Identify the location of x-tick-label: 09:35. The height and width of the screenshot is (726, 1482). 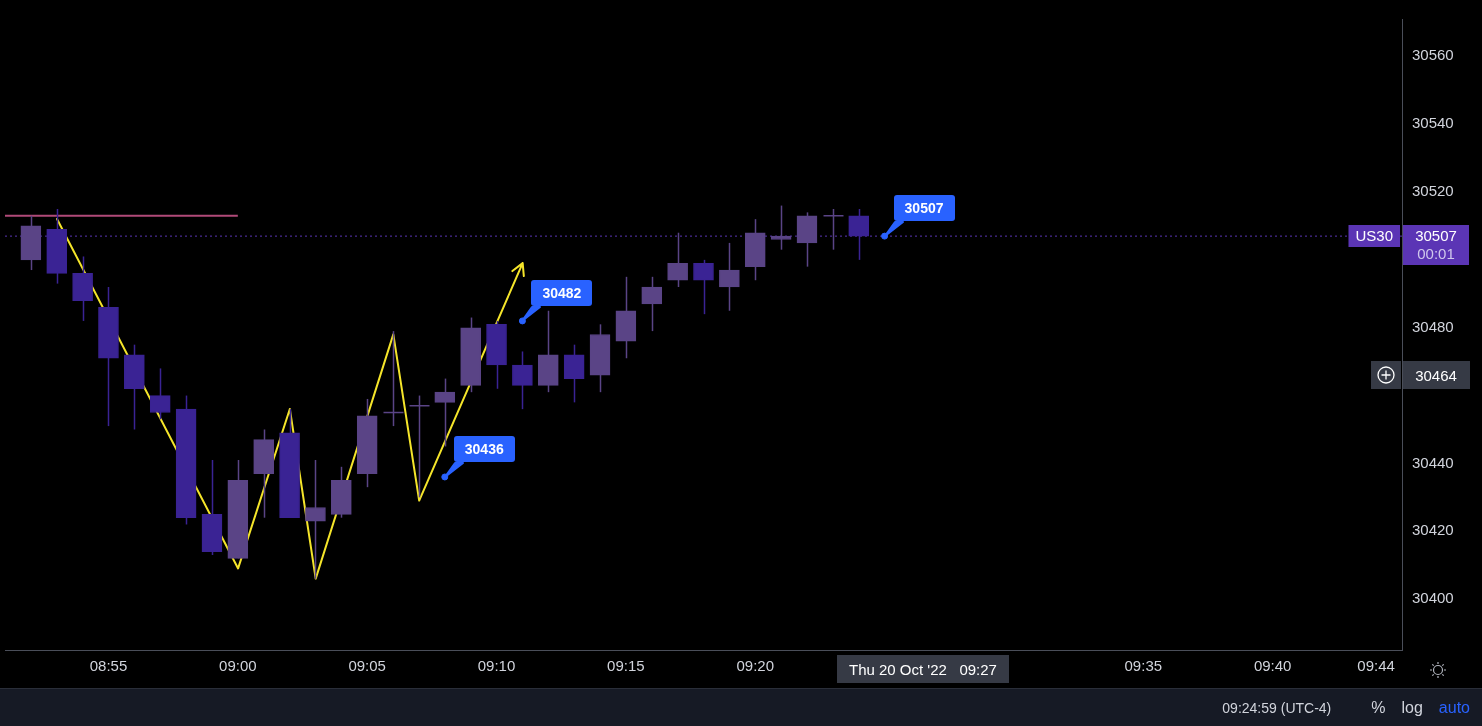
(1143, 666).